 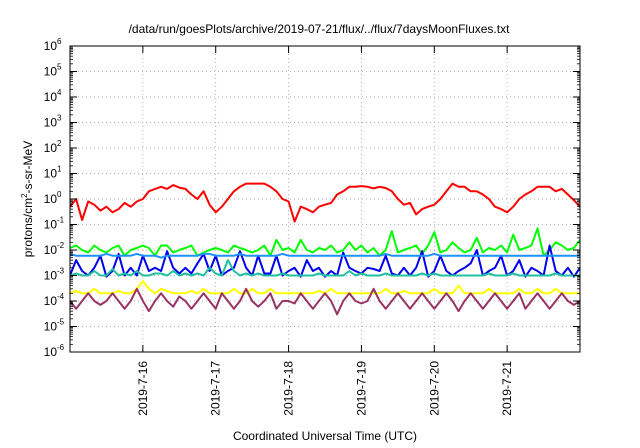 What do you see at coordinates (59, 92) in the screenshot?
I see `y-tick-exponent: 4` at bounding box center [59, 92].